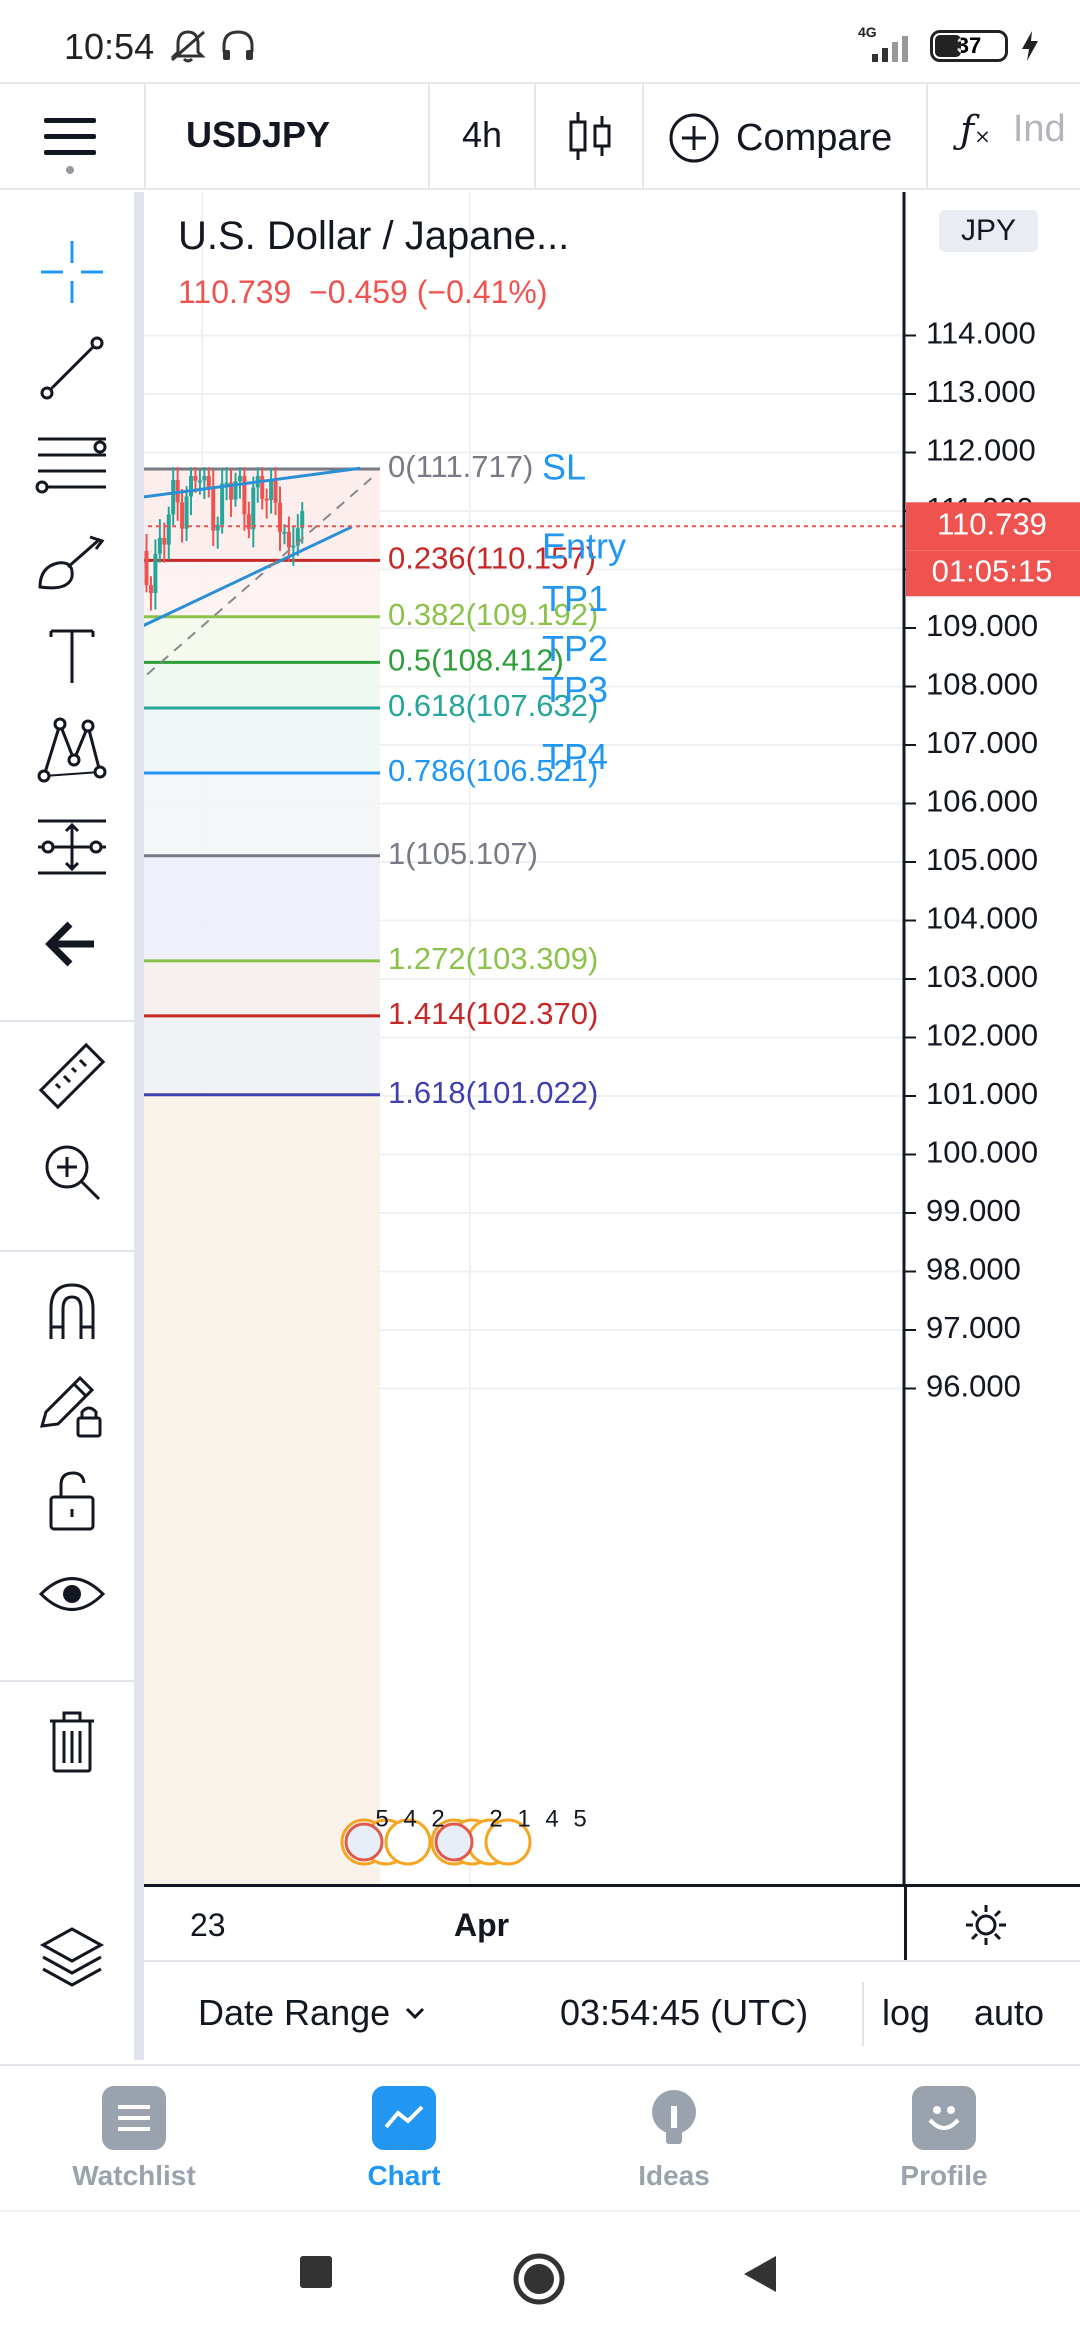  What do you see at coordinates (760, 2274) in the screenshot?
I see `back-button` at bounding box center [760, 2274].